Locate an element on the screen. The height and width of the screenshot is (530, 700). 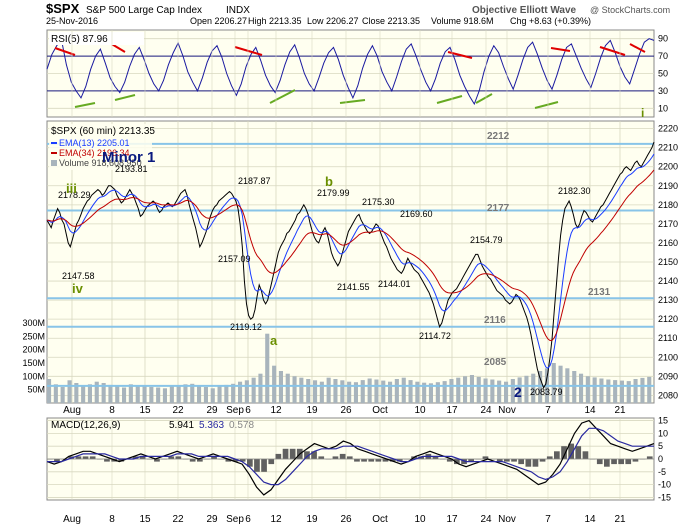
open-value: Open 2206.27 is located at coordinates (218, 21).